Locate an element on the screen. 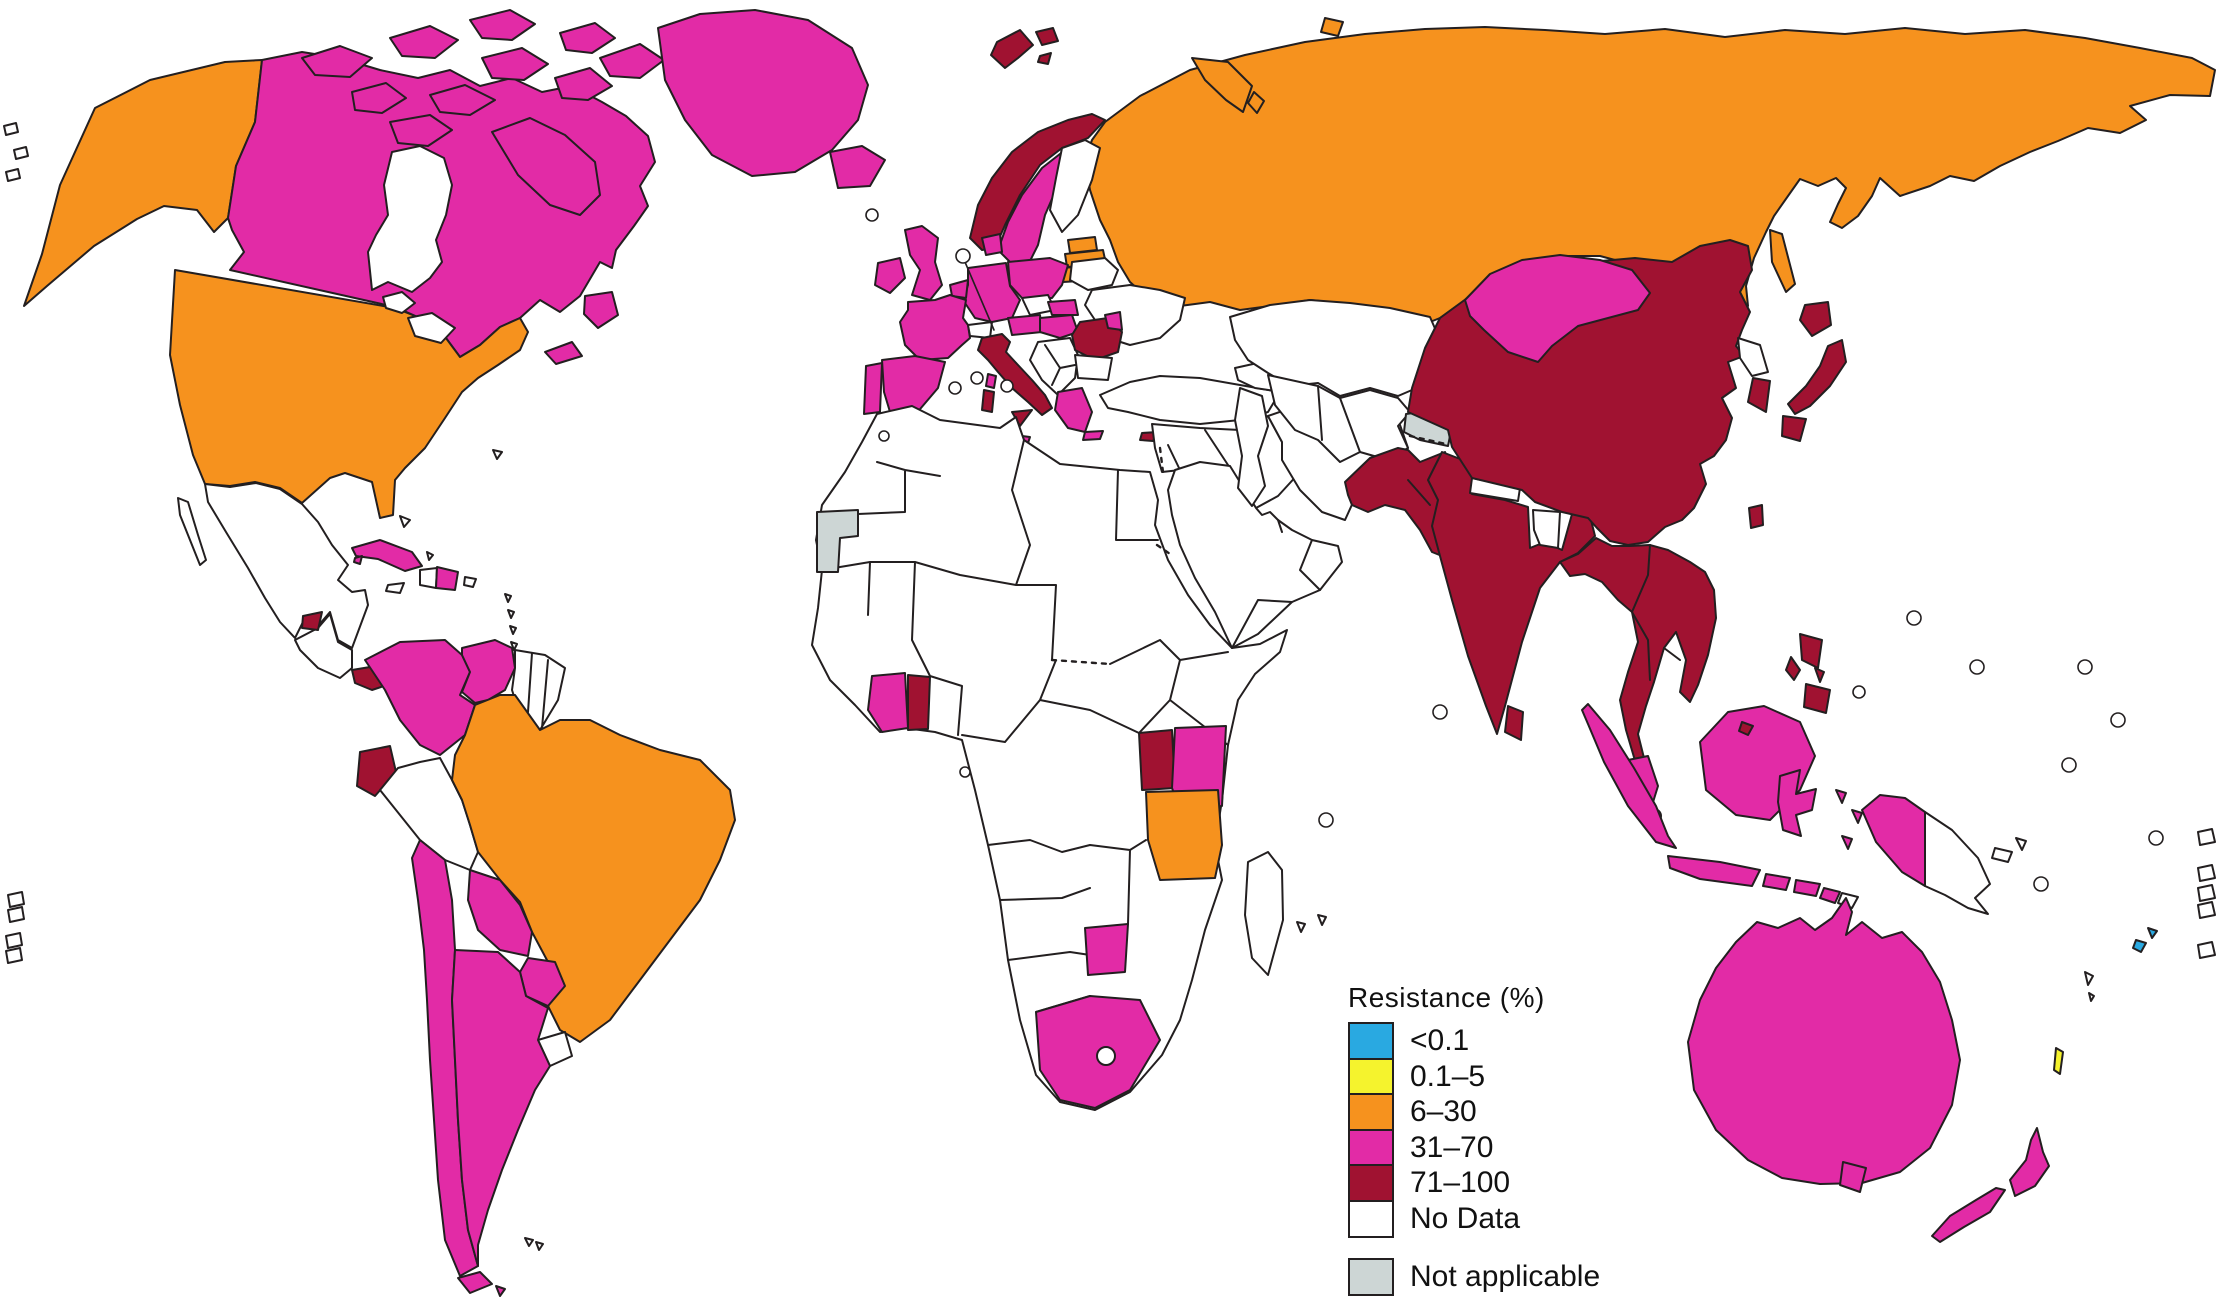  country-hungary is located at coordinates (1059, 326).